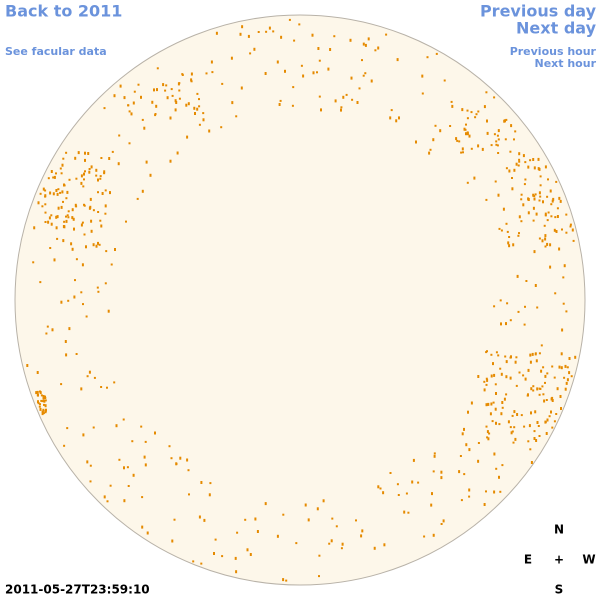  I want to click on facular-link: See facular data, so click(56, 51).